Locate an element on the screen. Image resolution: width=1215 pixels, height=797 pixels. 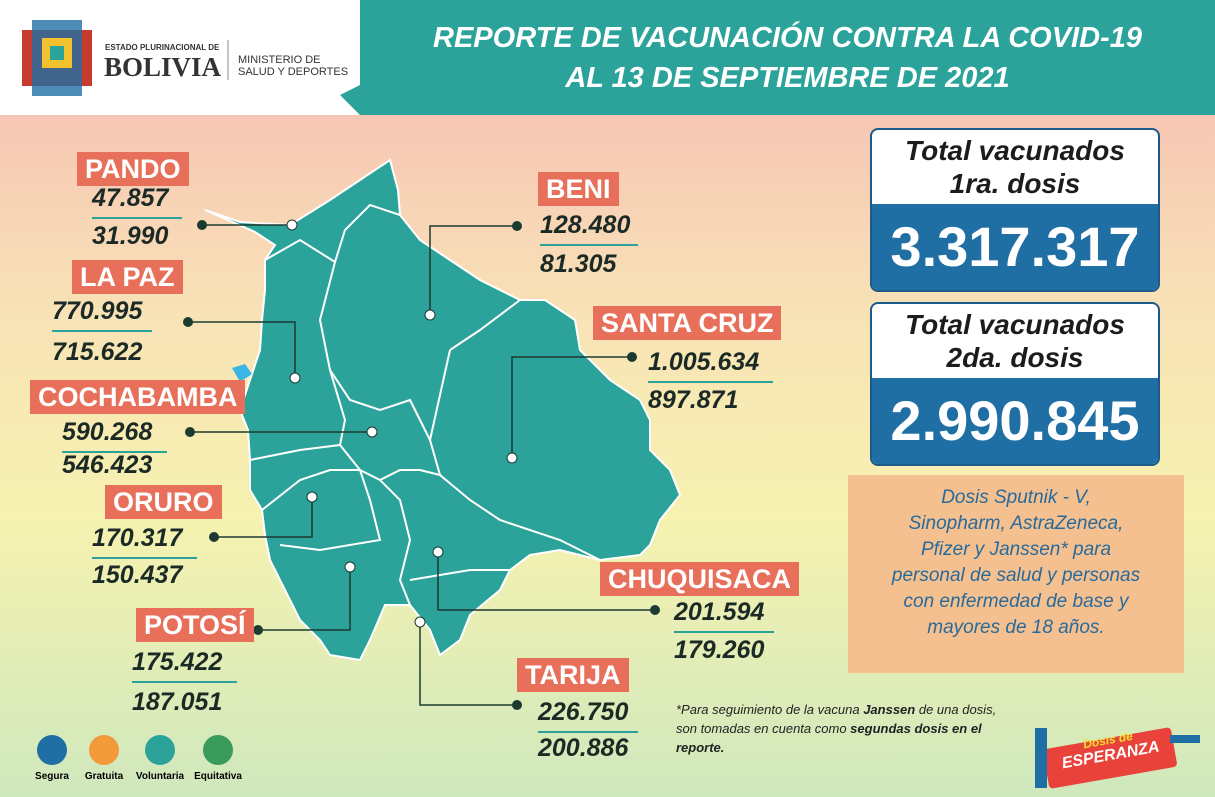
dose2-count: 200.886 is located at coordinates (583, 748).